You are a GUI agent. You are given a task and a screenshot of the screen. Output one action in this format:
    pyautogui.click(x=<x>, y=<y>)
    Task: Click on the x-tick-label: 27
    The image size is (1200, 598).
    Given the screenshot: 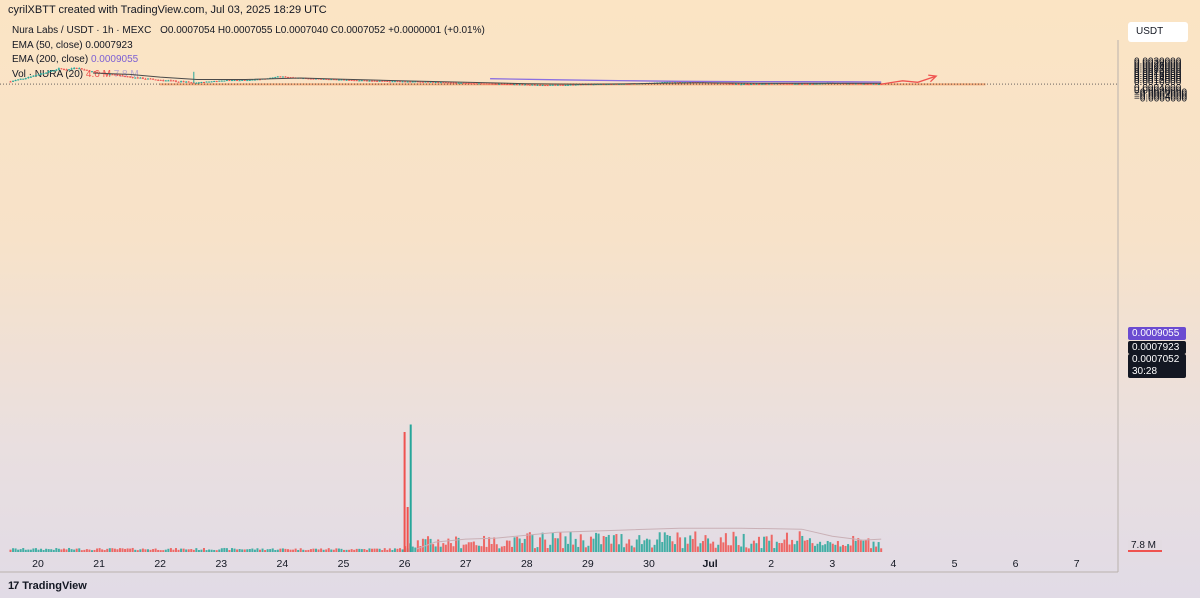 What is the action you would take?
    pyautogui.click(x=466, y=564)
    